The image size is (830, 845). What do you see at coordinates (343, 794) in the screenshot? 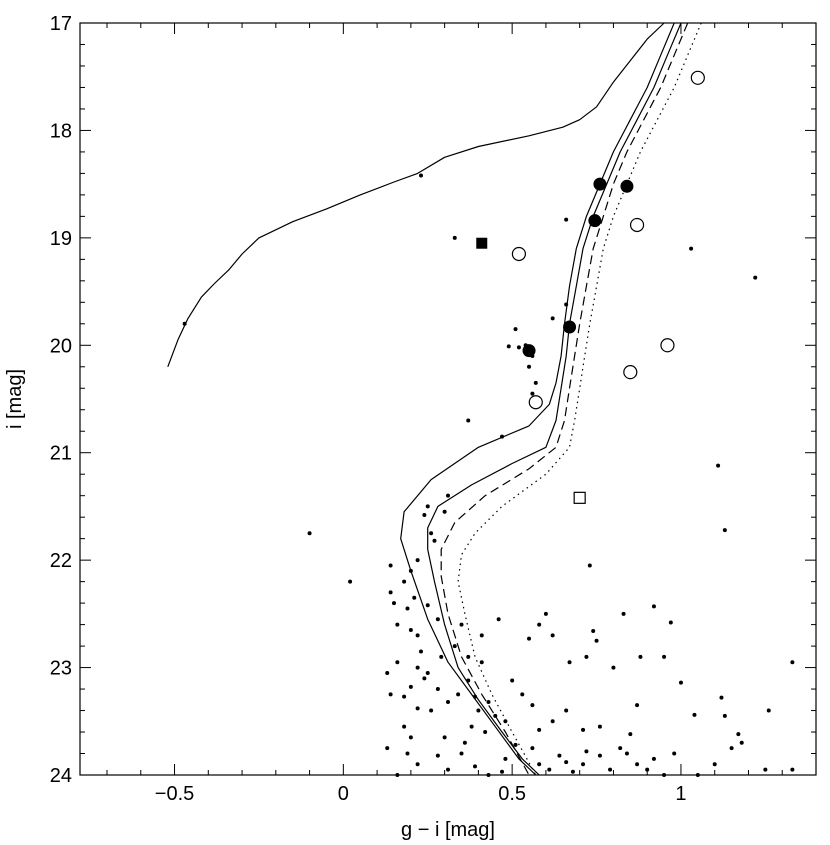
I see `x-tick-label: 0` at bounding box center [343, 794].